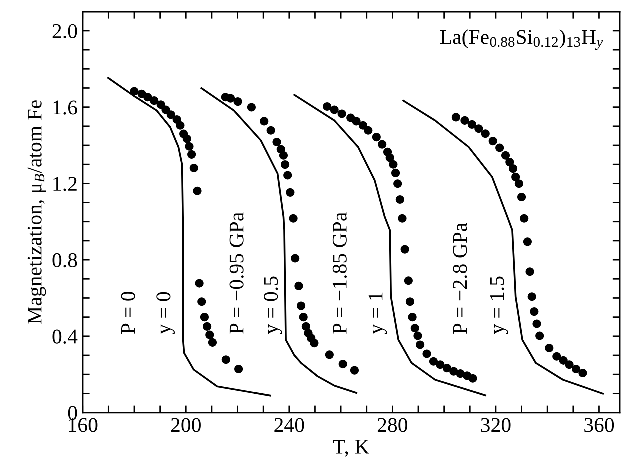 Image resolution: width=623 pixels, height=475 pixels. What do you see at coordinates (65, 184) in the screenshot?
I see `y-tick-label: 1.2` at bounding box center [65, 184].